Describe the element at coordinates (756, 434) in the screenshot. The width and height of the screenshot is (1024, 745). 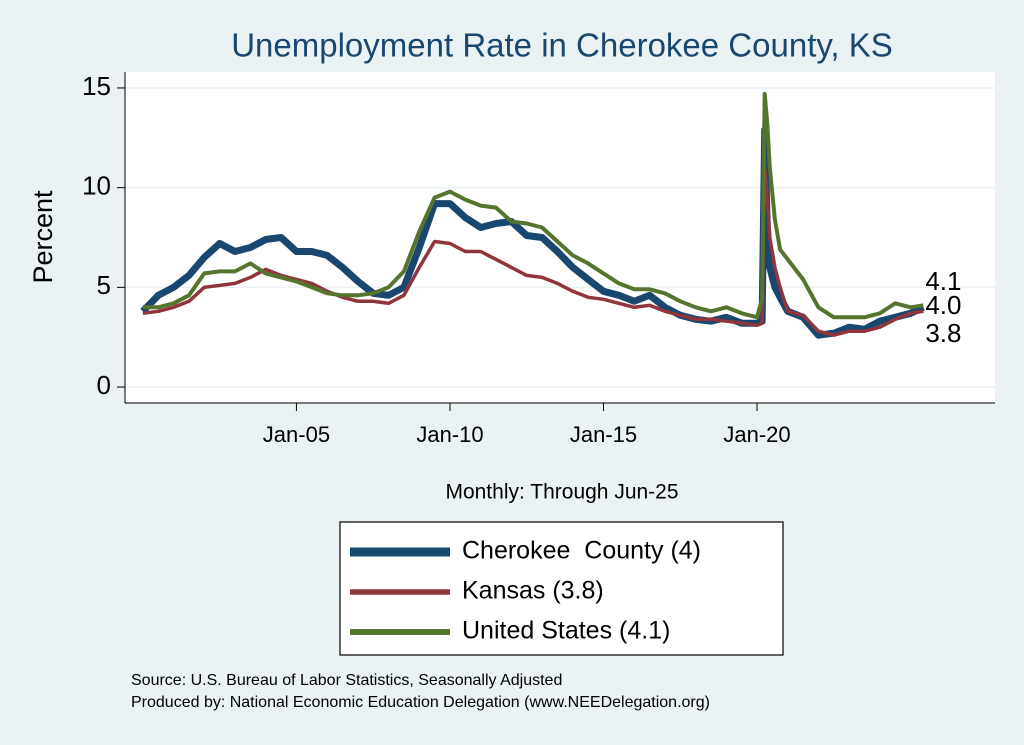
I see `x-tick-label: Jan-20` at that location.